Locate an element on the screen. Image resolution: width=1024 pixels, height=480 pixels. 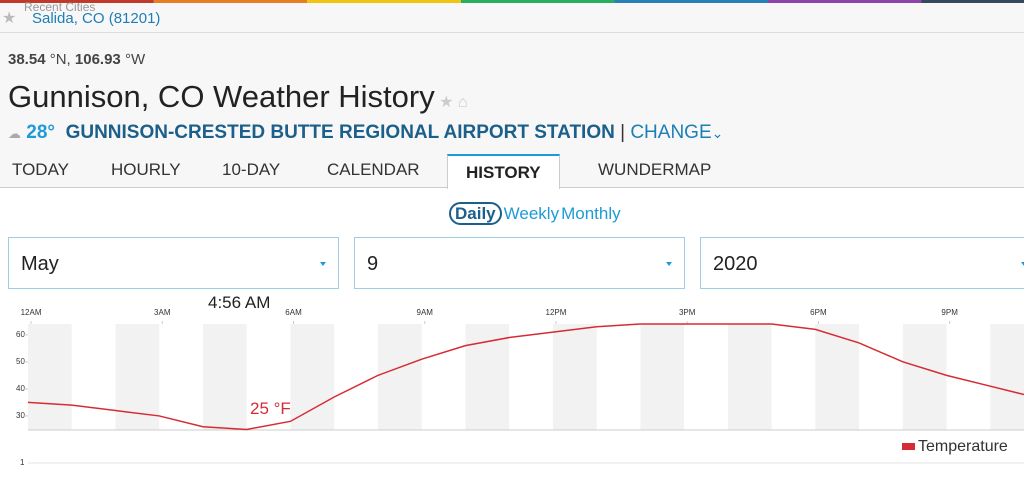
x-tick-label: 9PM is located at coordinates (949, 312).